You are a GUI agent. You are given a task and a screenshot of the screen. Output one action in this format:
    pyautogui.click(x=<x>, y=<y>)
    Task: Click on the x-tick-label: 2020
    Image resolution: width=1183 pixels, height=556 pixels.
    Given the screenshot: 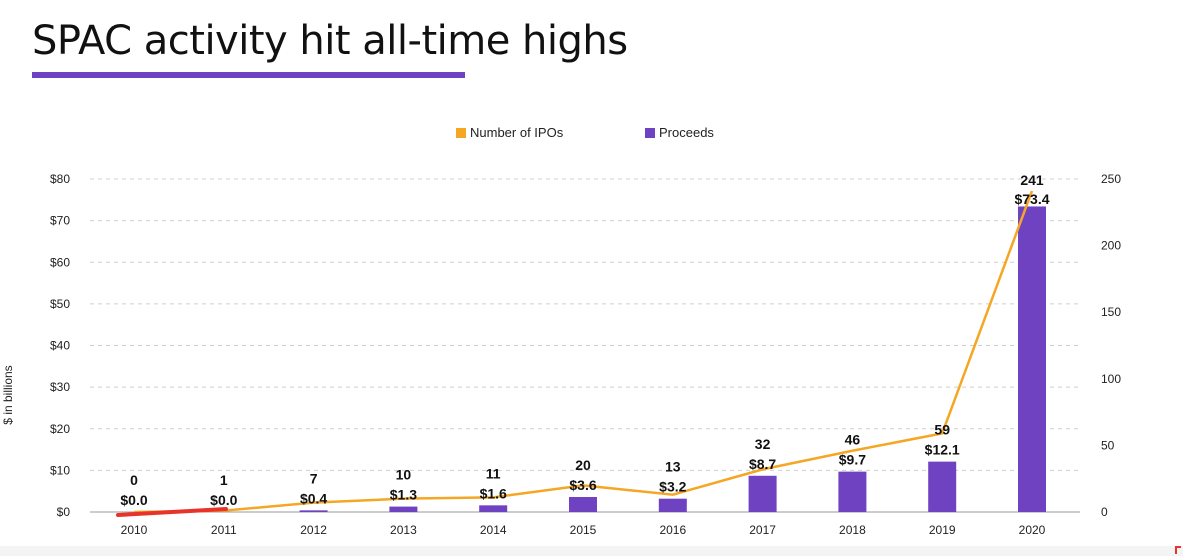 What is the action you would take?
    pyautogui.click(x=1032, y=530)
    